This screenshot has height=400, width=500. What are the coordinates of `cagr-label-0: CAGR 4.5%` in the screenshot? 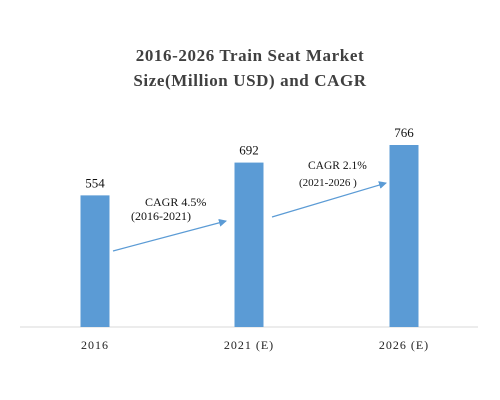 It's located at (175, 202).